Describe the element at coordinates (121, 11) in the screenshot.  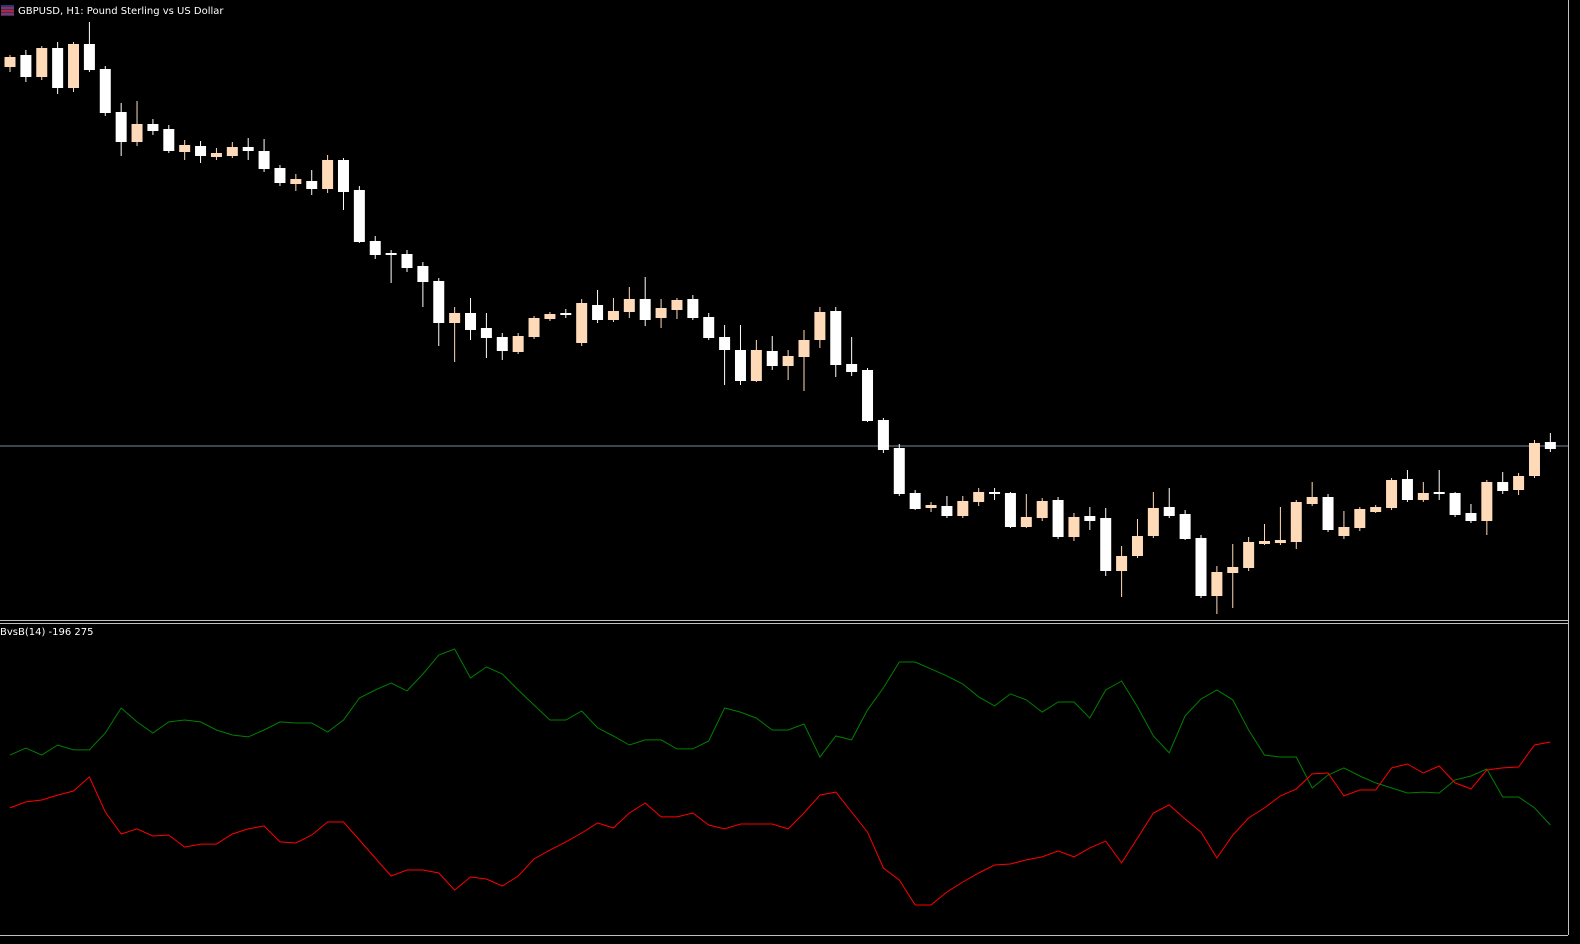
I see `chart-title: GBPUSD, H1: Pound Sterling vs US Dollar` at that location.